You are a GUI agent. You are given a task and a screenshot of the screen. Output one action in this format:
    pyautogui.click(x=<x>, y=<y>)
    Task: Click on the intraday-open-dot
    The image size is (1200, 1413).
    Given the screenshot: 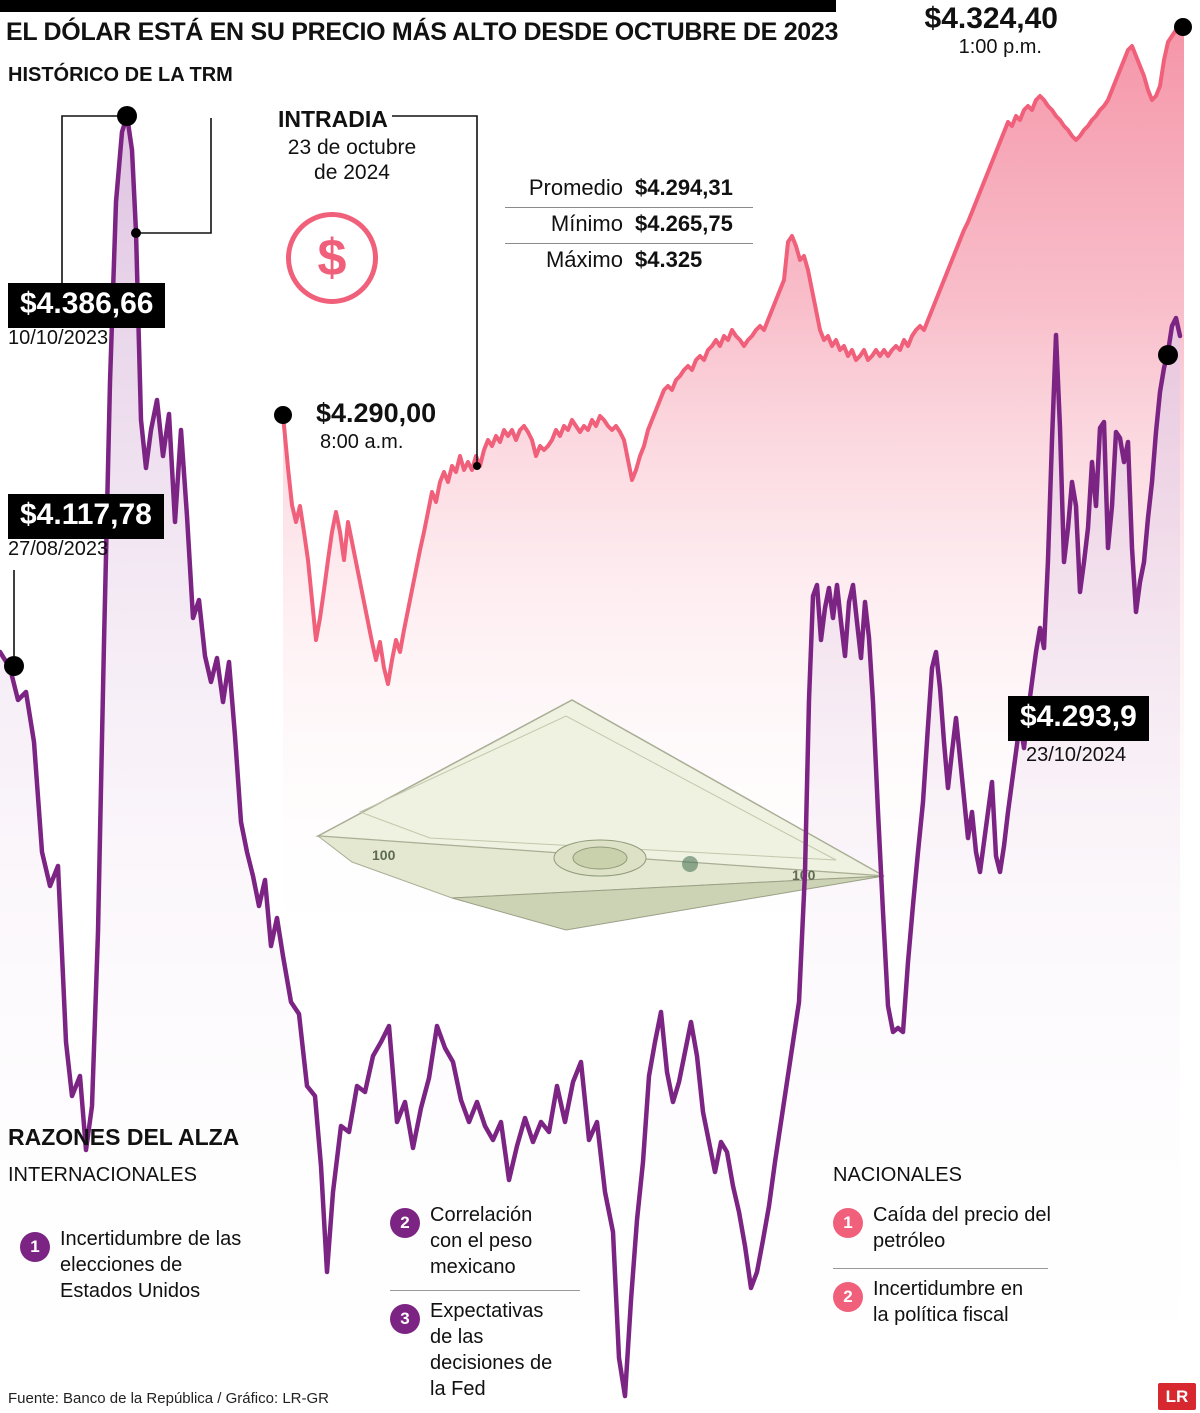 What is the action you would take?
    pyautogui.click(x=283, y=415)
    